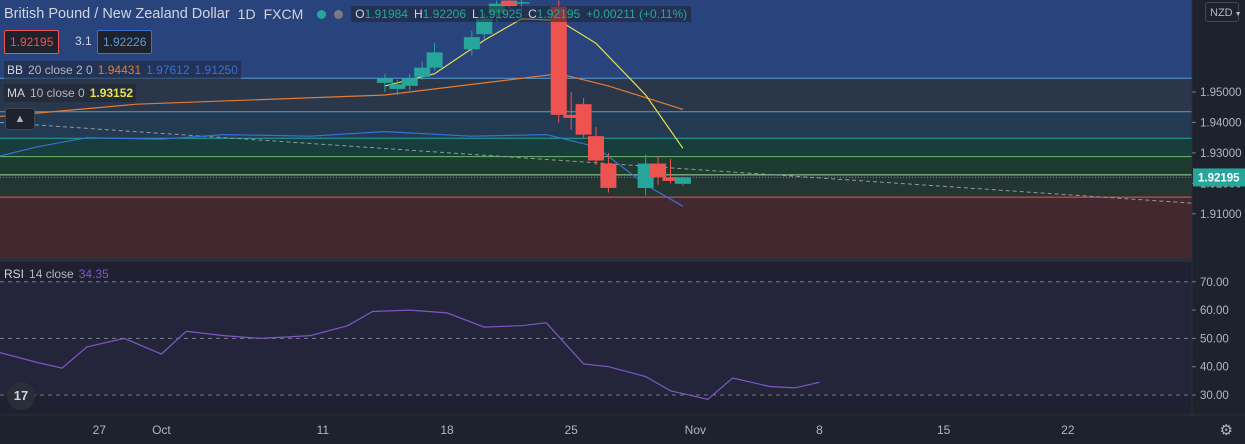 This screenshot has height=444, width=1245. Describe the element at coordinates (15, 70) in the screenshot. I see `bb-name: BB` at that location.